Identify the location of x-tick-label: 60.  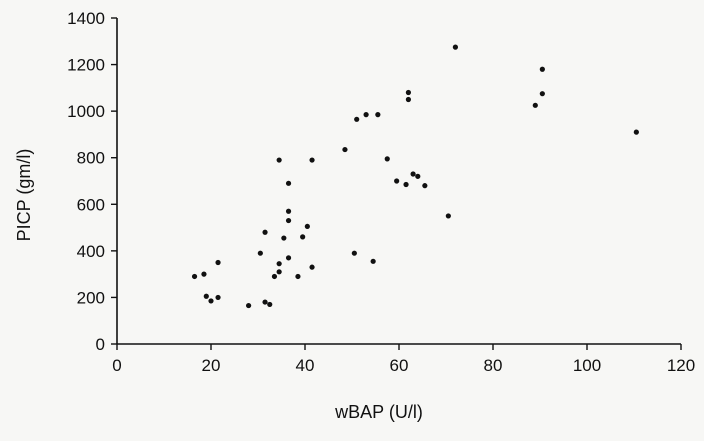
(399, 365).